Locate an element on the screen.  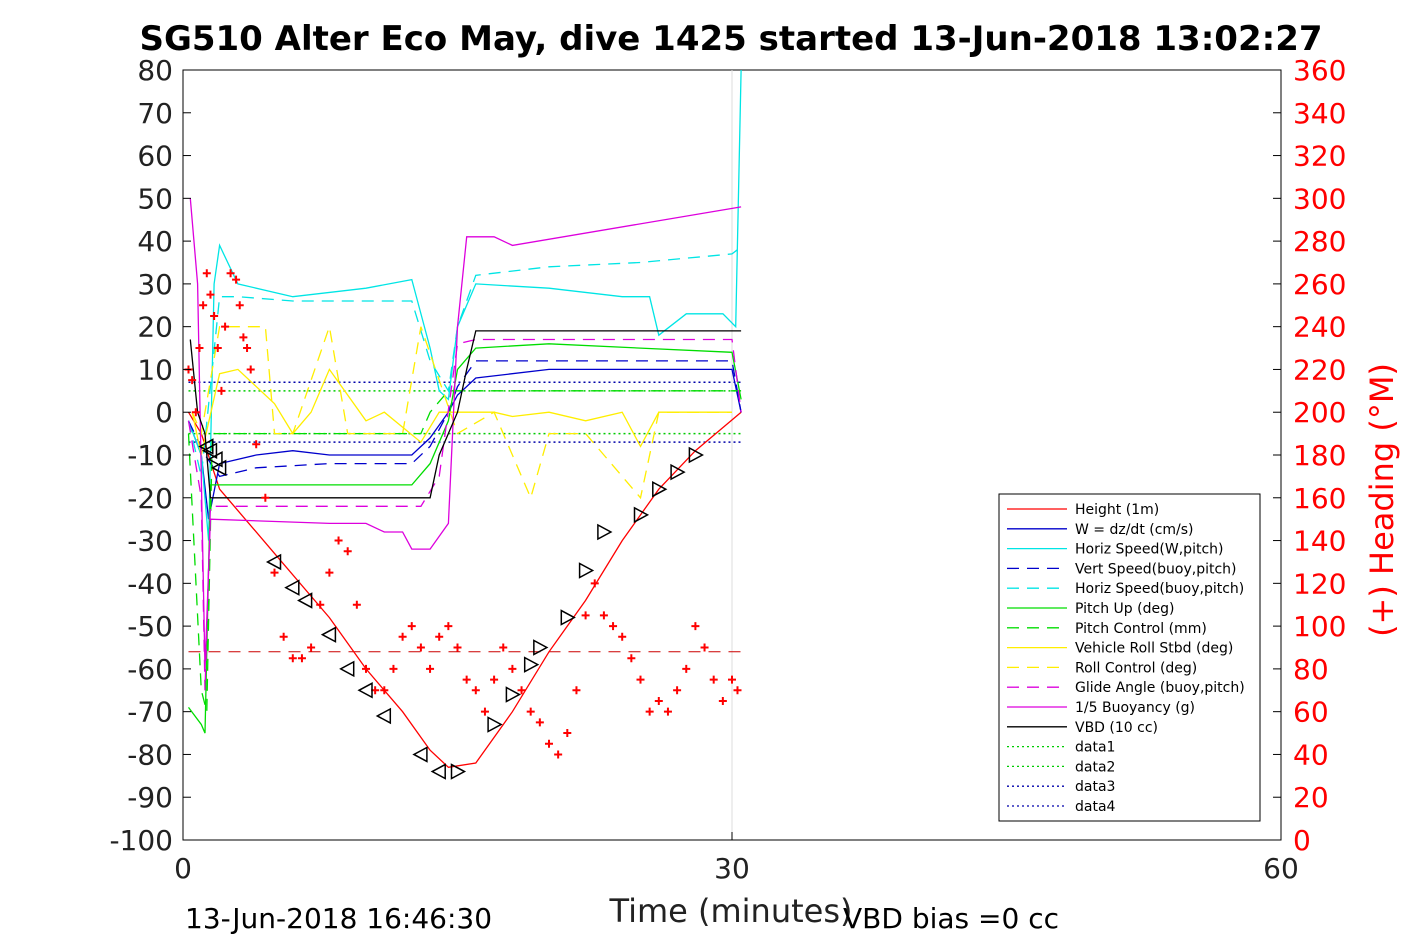
x-tick-label: 60 is located at coordinates (1281, 868).